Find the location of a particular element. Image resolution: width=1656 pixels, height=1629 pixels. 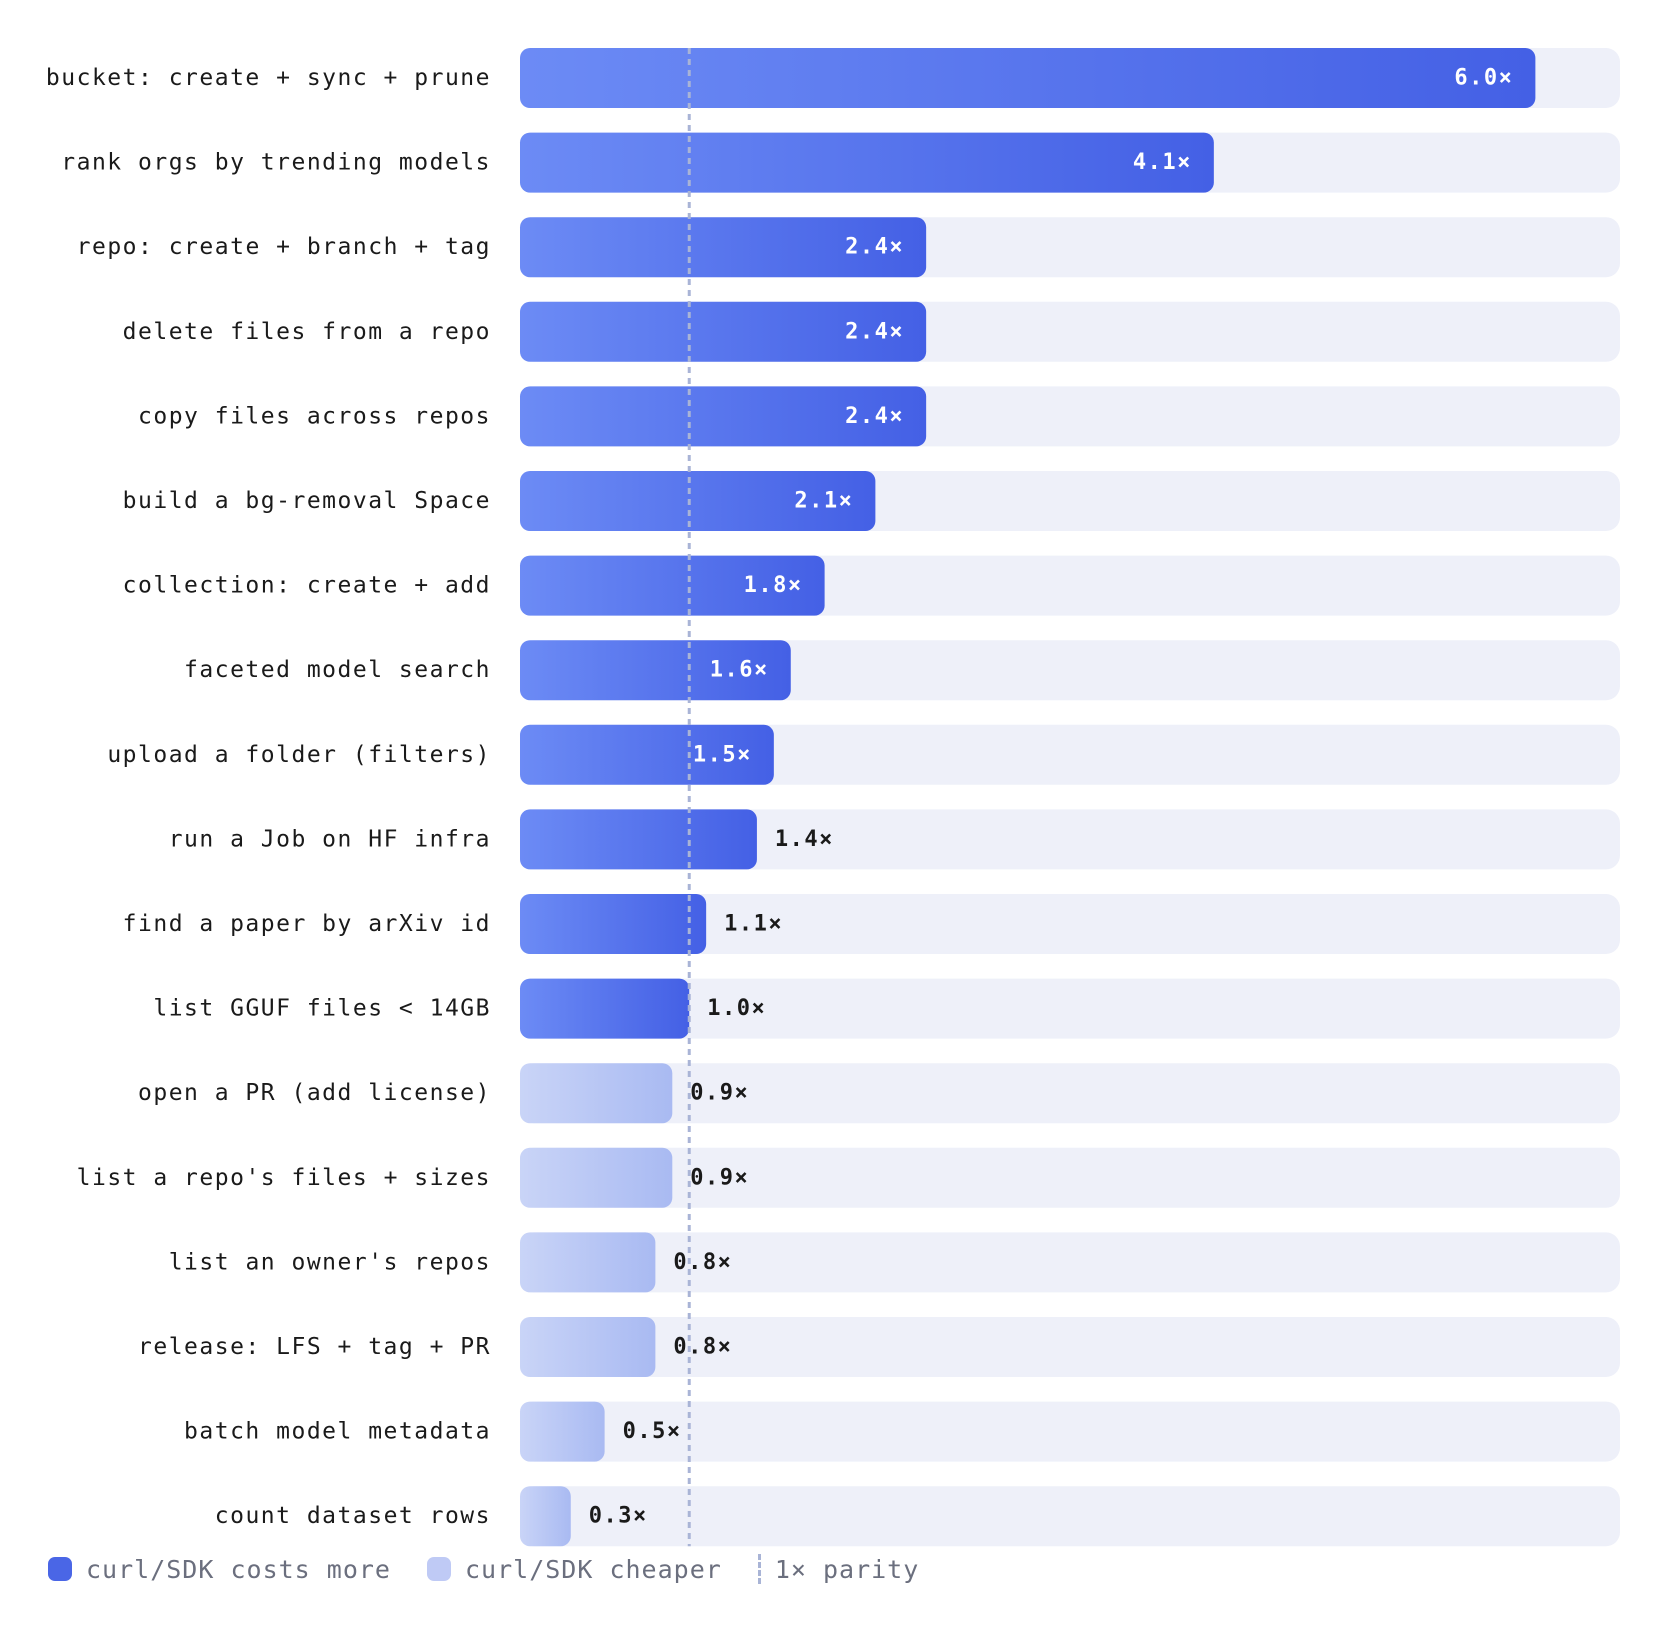

value-label: 1.6× is located at coordinates (739, 670).